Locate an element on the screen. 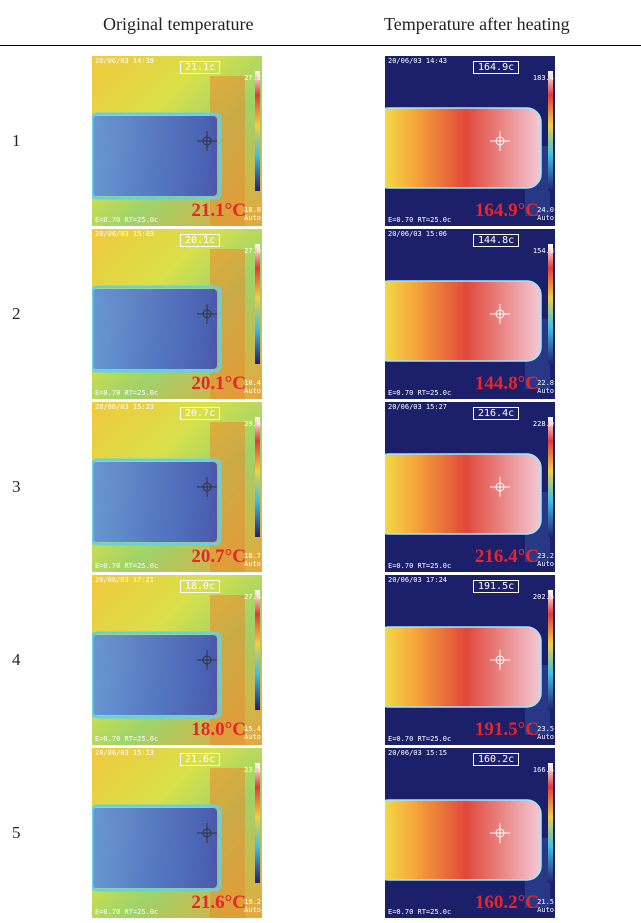 The image size is (641, 923). spot-reading: 191.5c is located at coordinates (496, 586).